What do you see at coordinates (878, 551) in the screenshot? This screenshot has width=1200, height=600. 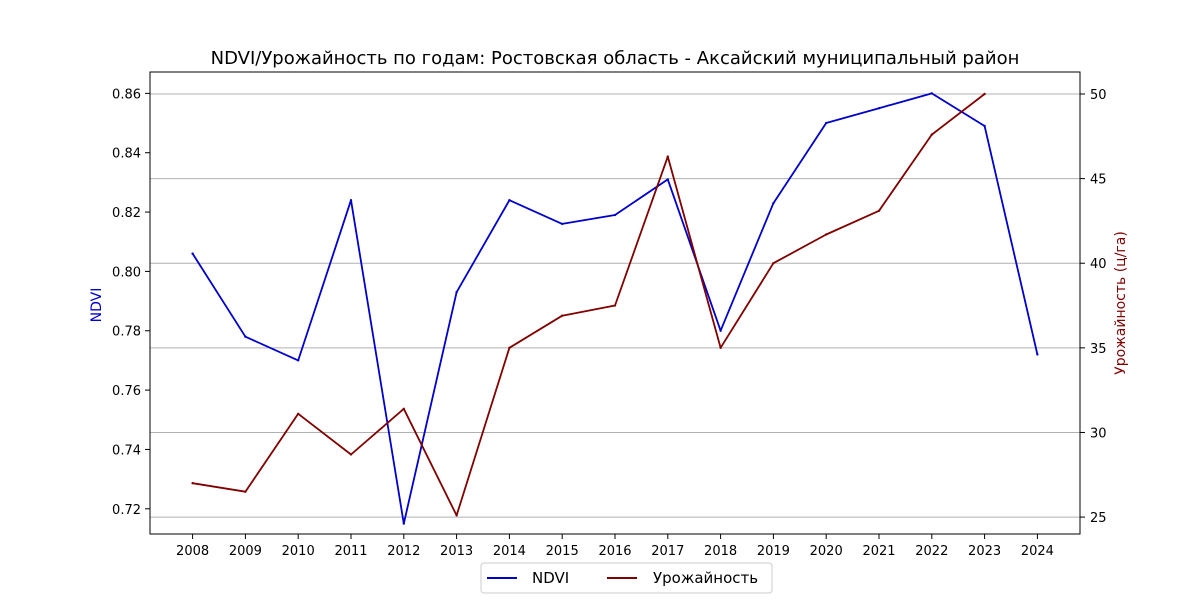 I see `x-tick-label: 2021` at bounding box center [878, 551].